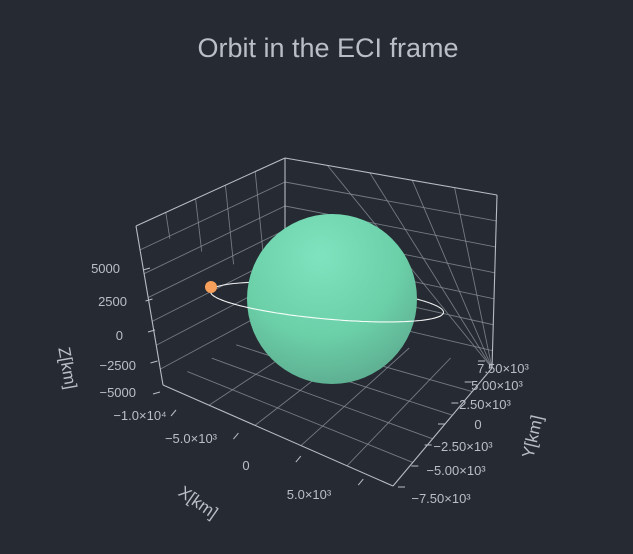 Image resolution: width=633 pixels, height=554 pixels. What do you see at coordinates (309, 494) in the screenshot?
I see `x-tick-label: 5.0×10³` at bounding box center [309, 494].